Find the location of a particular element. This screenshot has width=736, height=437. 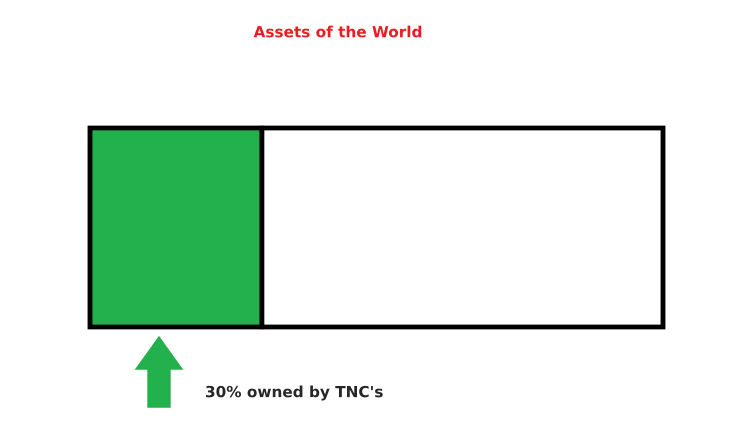

chart-title: Assets of the World is located at coordinates (338, 32).